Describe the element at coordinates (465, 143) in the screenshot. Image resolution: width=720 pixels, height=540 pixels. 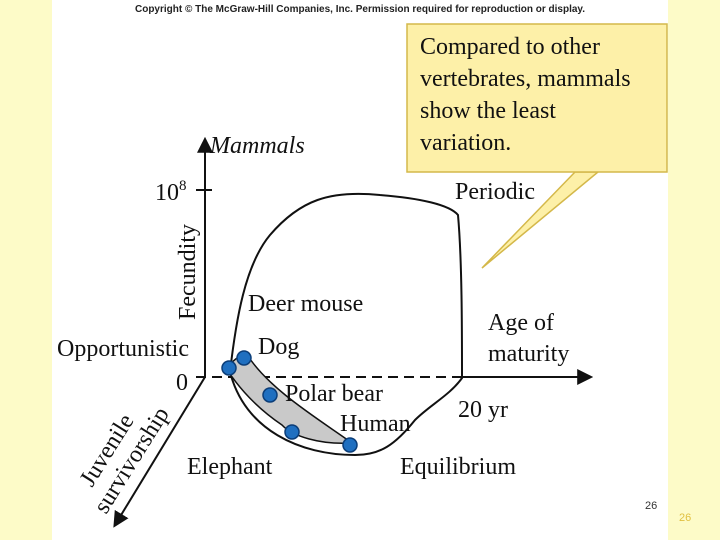
I see `callout-line: variation.` at that location.